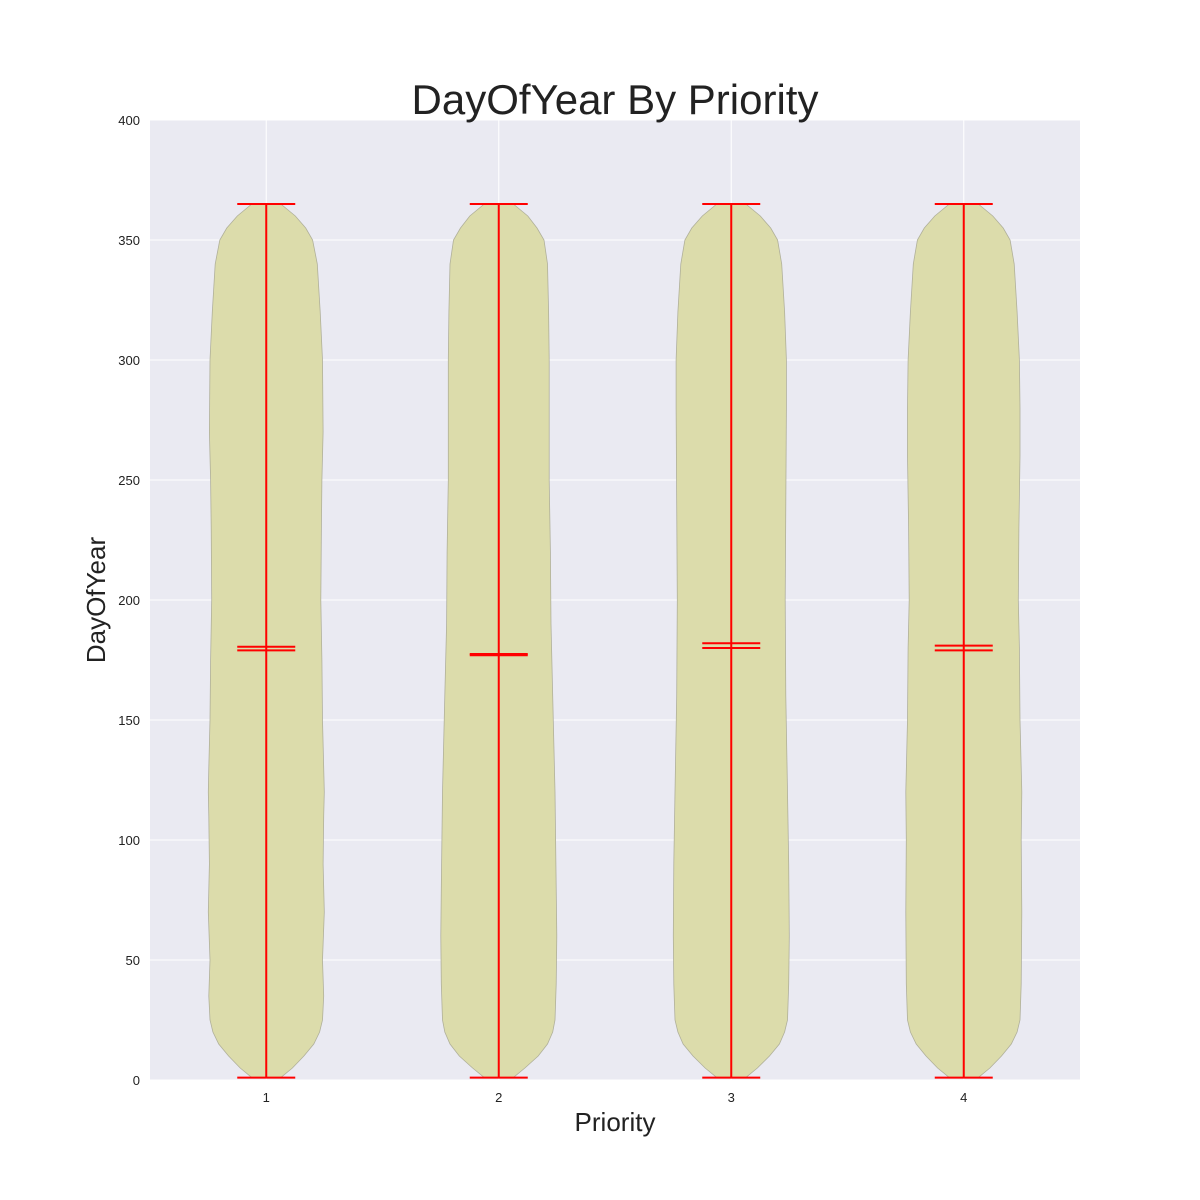 This screenshot has height=1200, width=1200. I want to click on x-tick-label: 2, so click(498, 1097).